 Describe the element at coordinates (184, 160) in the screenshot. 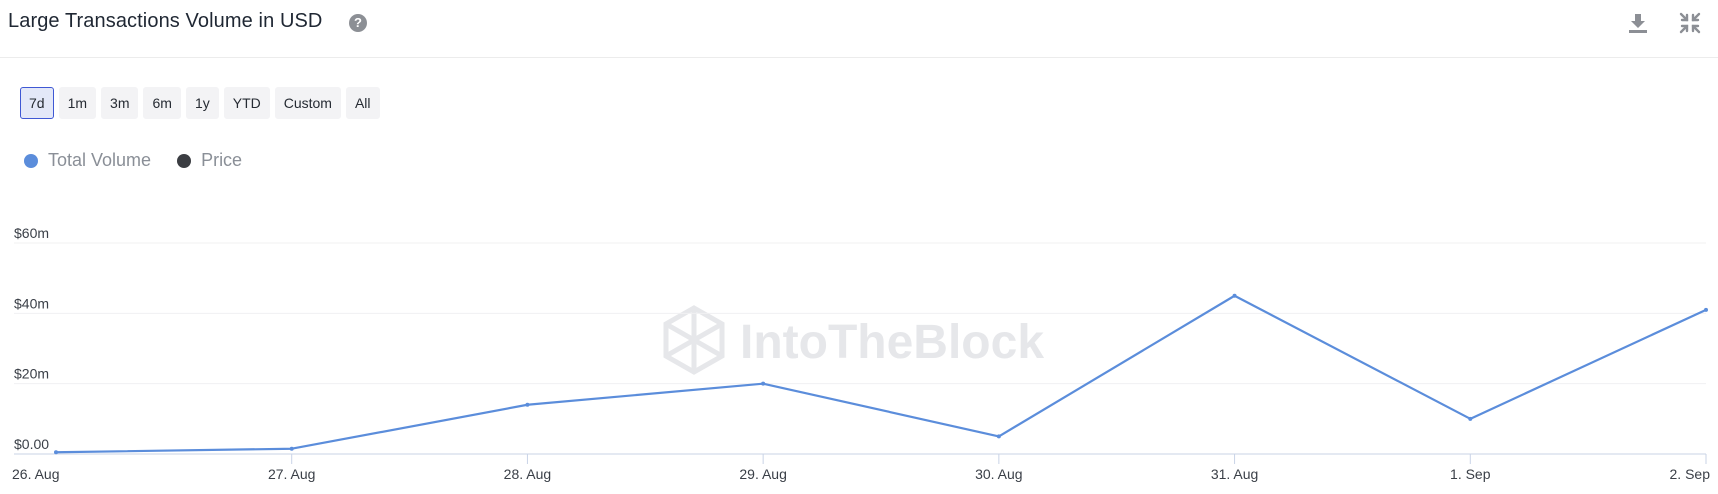

I see `legend-dot-price` at that location.